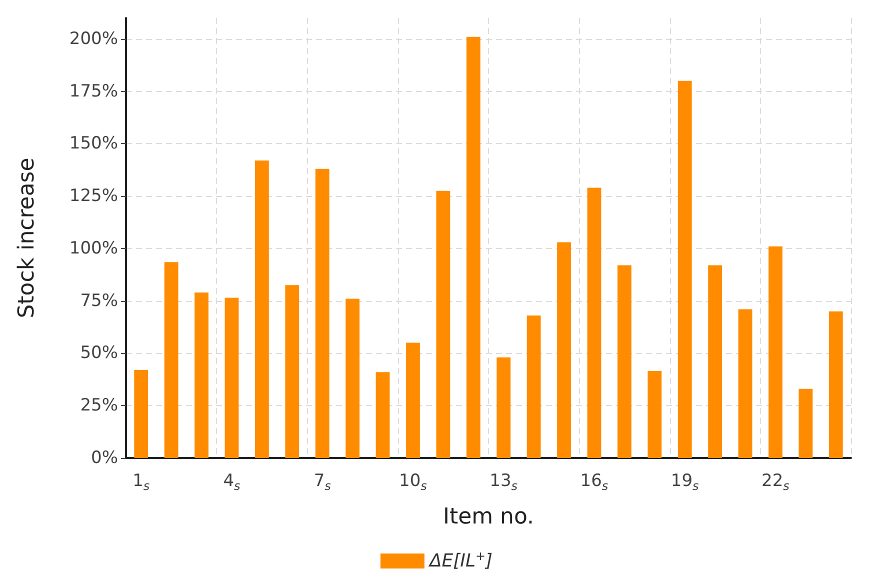 The image size is (873, 583). What do you see at coordinates (93, 91) in the screenshot?
I see `y-tick-label: 175%` at bounding box center [93, 91].